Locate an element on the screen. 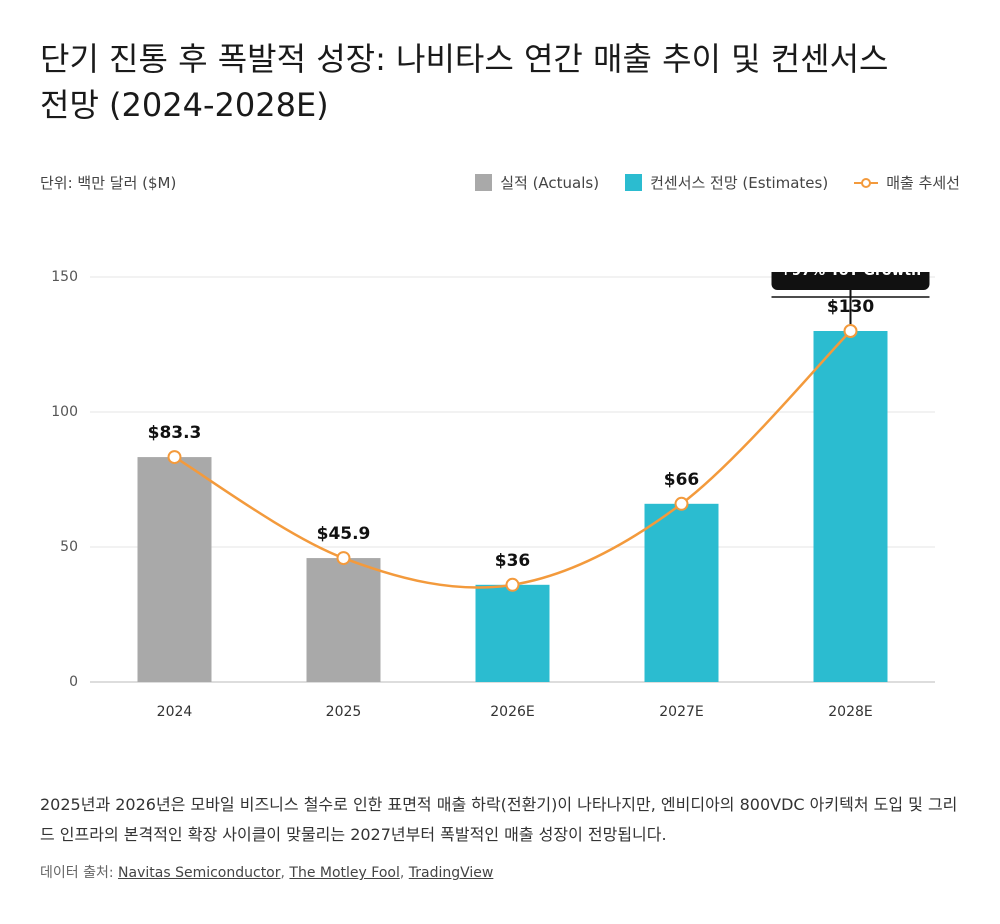  annotation-text: +97% YoY Growth is located at coordinates (850, 271).